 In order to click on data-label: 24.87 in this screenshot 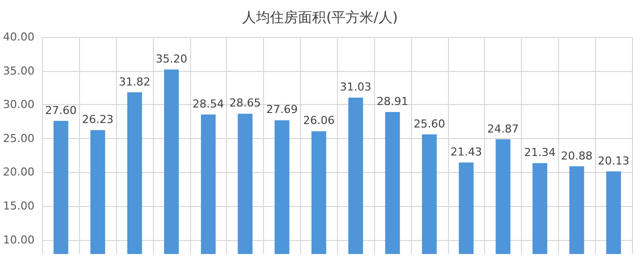, I will do `click(503, 129)`.